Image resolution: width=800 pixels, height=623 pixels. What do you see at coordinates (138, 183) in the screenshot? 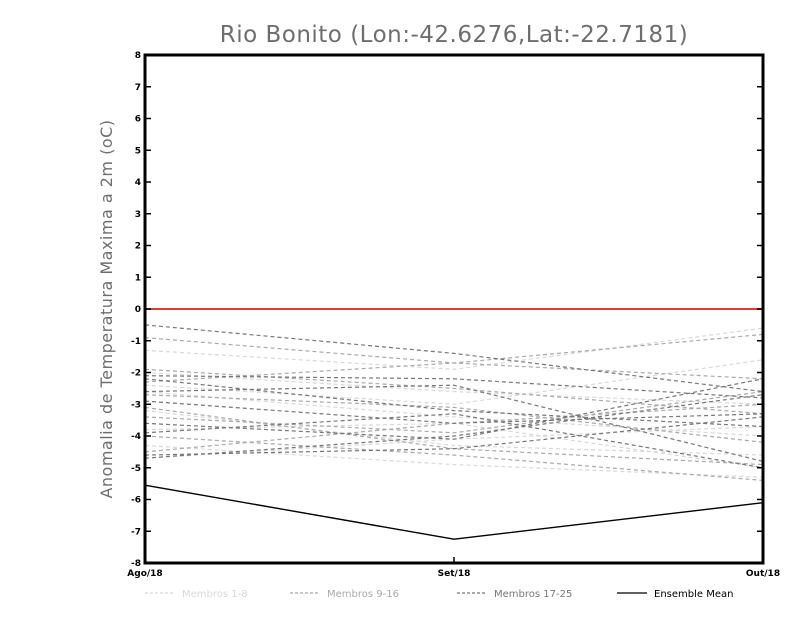
I see `y-tick-label: 4` at bounding box center [138, 183].